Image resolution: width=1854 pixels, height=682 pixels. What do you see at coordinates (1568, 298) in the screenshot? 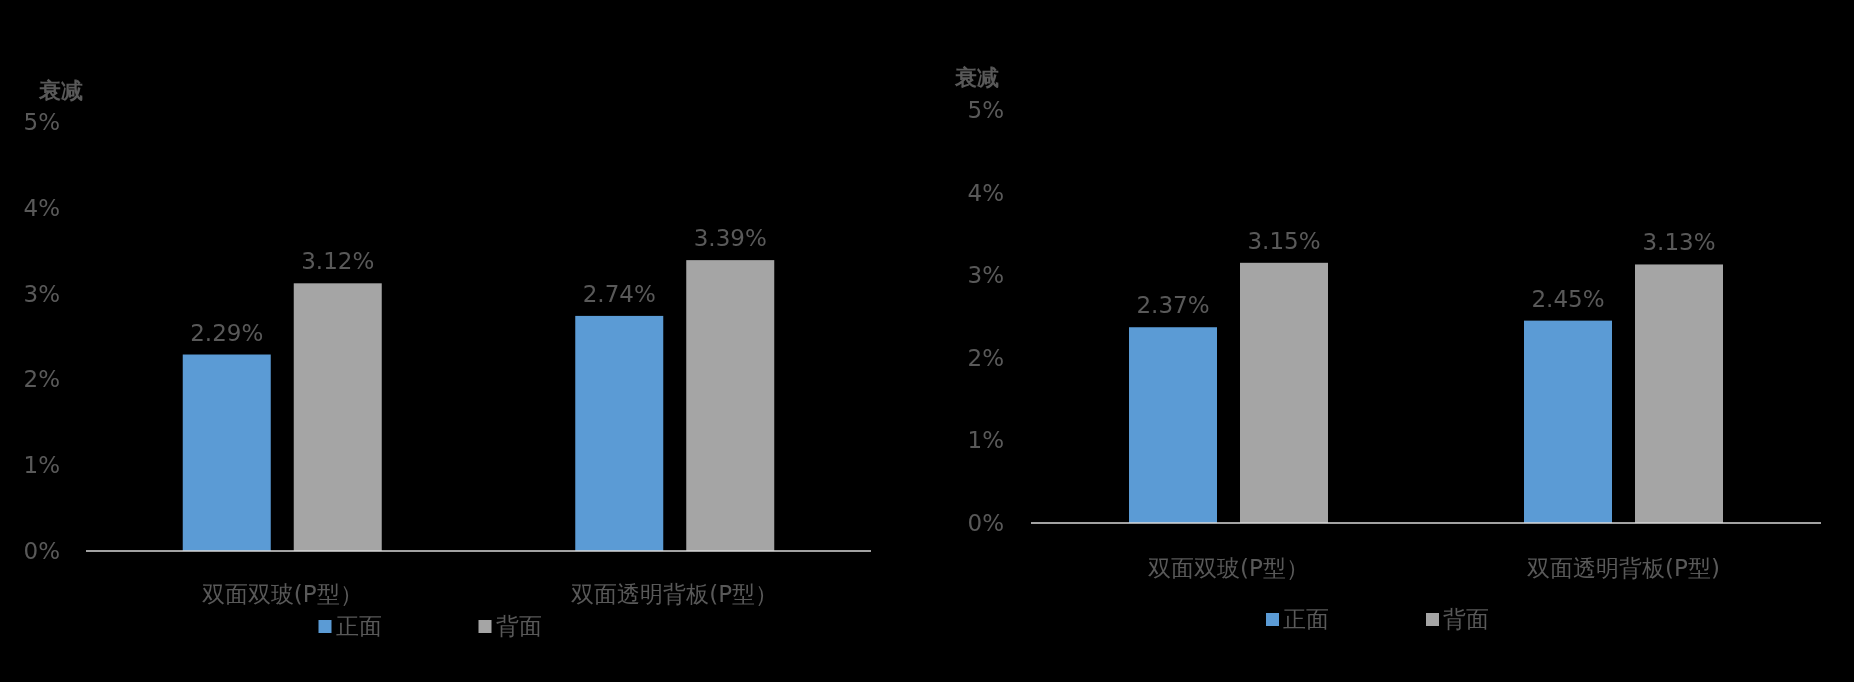
I see `data-label: 2.45%` at bounding box center [1568, 298].